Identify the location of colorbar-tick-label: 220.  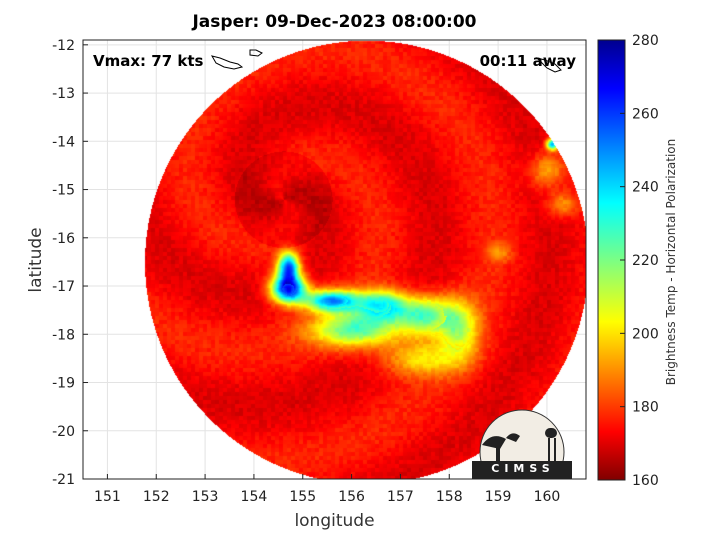
(645, 261).